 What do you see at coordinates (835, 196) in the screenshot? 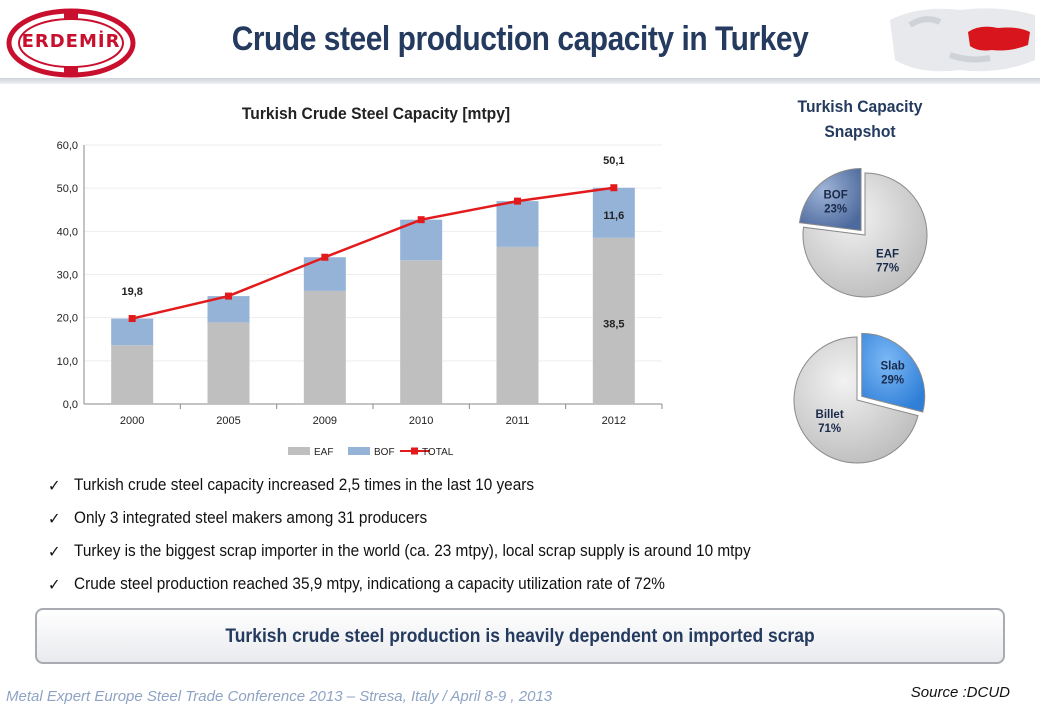
I see `pie-slice-label: BOF` at bounding box center [835, 196].